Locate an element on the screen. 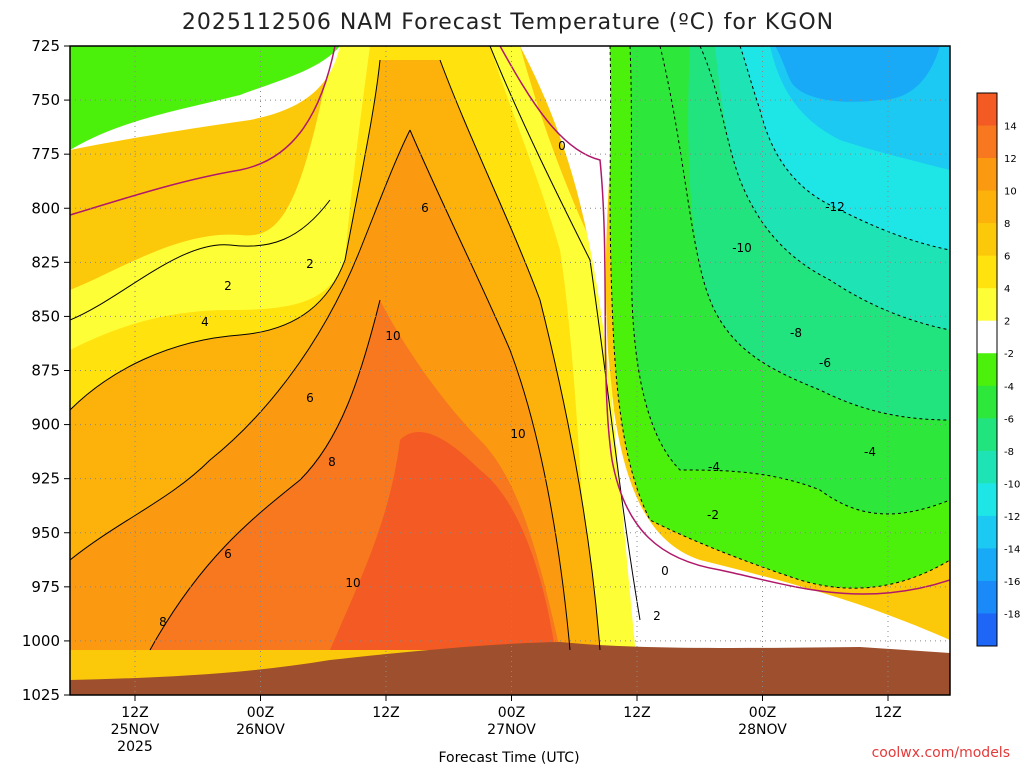 This screenshot has width=1024, height=768. field-blue-zone is located at coordinates (857, 74).